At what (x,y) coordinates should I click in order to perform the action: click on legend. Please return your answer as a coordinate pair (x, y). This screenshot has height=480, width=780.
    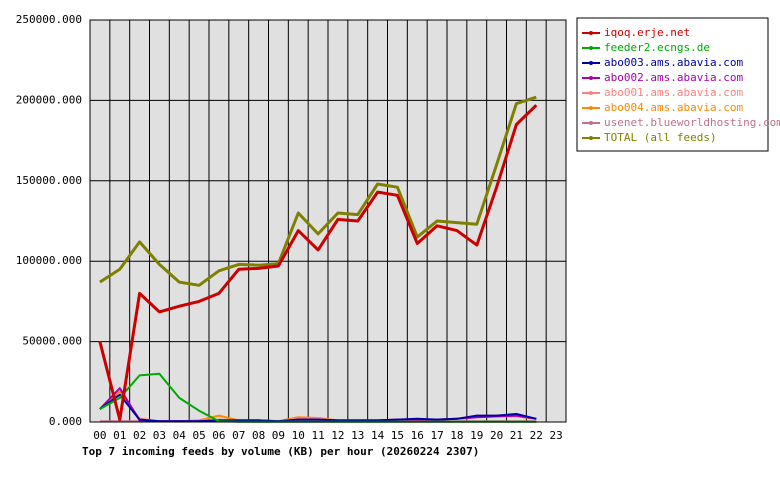
    Looking at the image, I should click on (672, 84).